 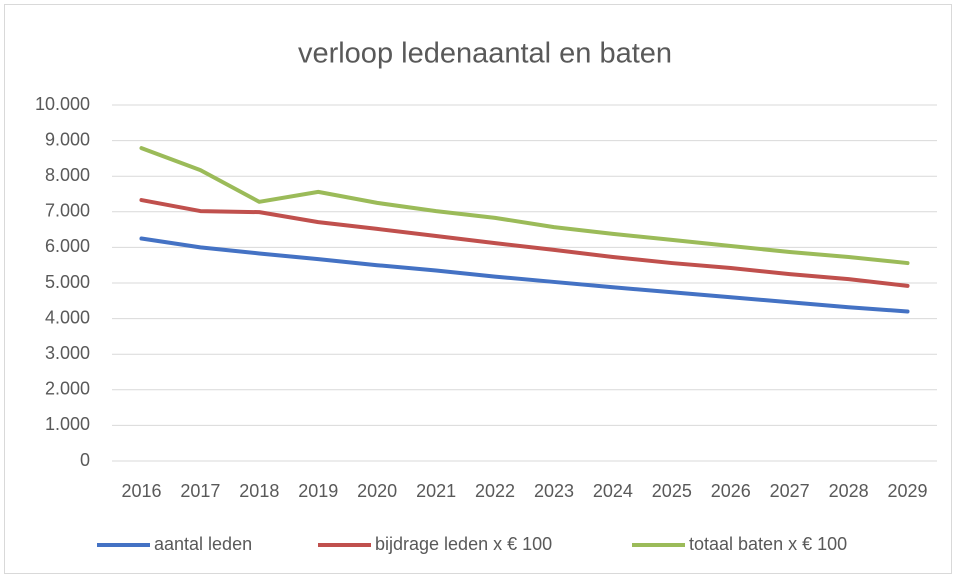 I want to click on x-tick-label: 2022, so click(x=495, y=491).